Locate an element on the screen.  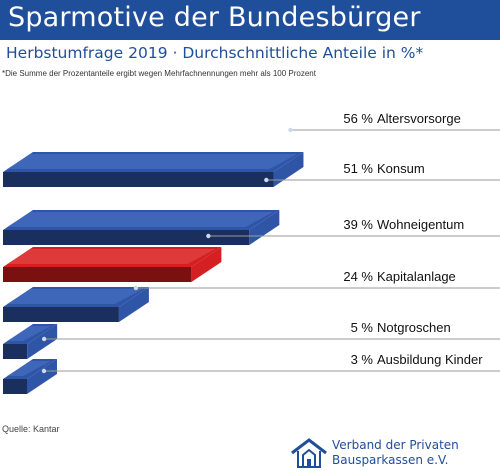
value-label: 56 % is located at coordinates (358, 118).